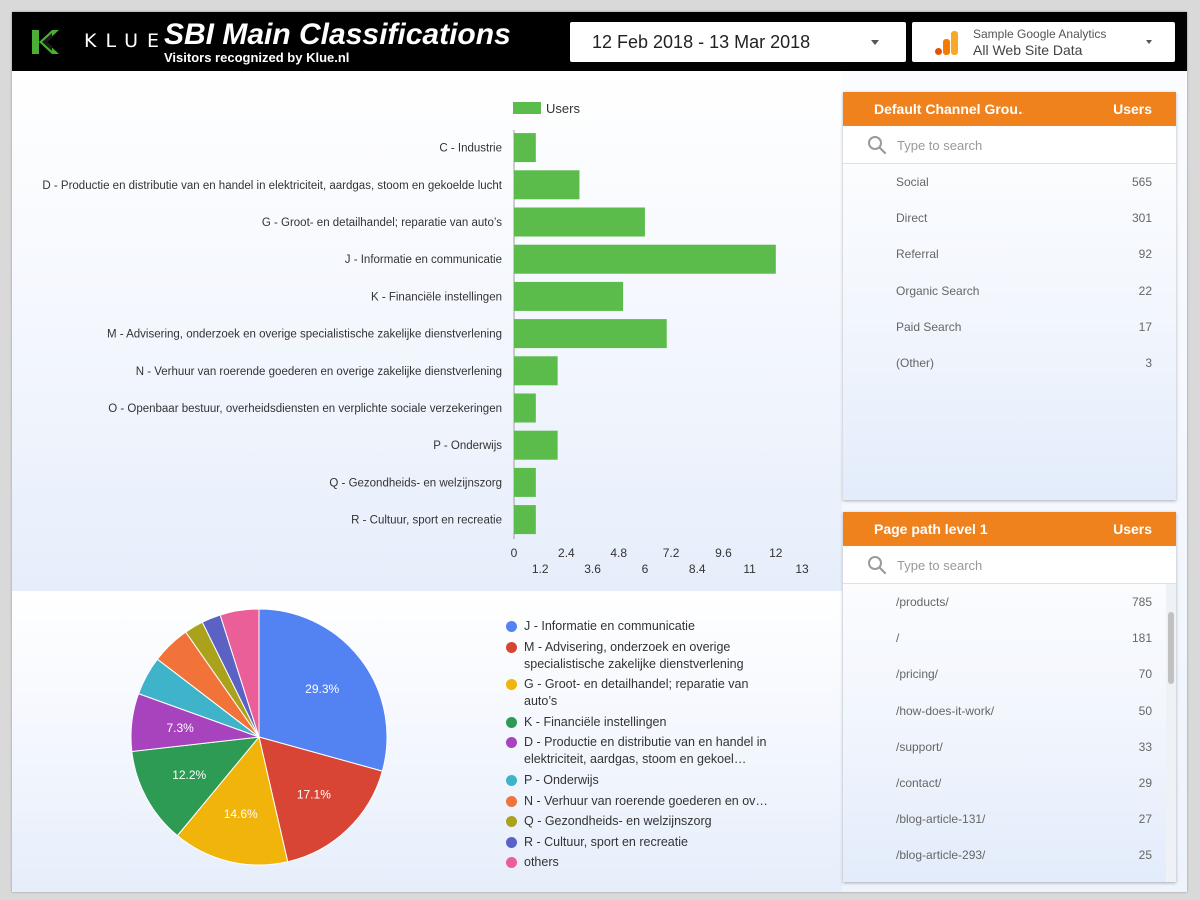  What do you see at coordinates (1009, 783) in the screenshot?
I see `table-row: /contact/29` at bounding box center [1009, 783].